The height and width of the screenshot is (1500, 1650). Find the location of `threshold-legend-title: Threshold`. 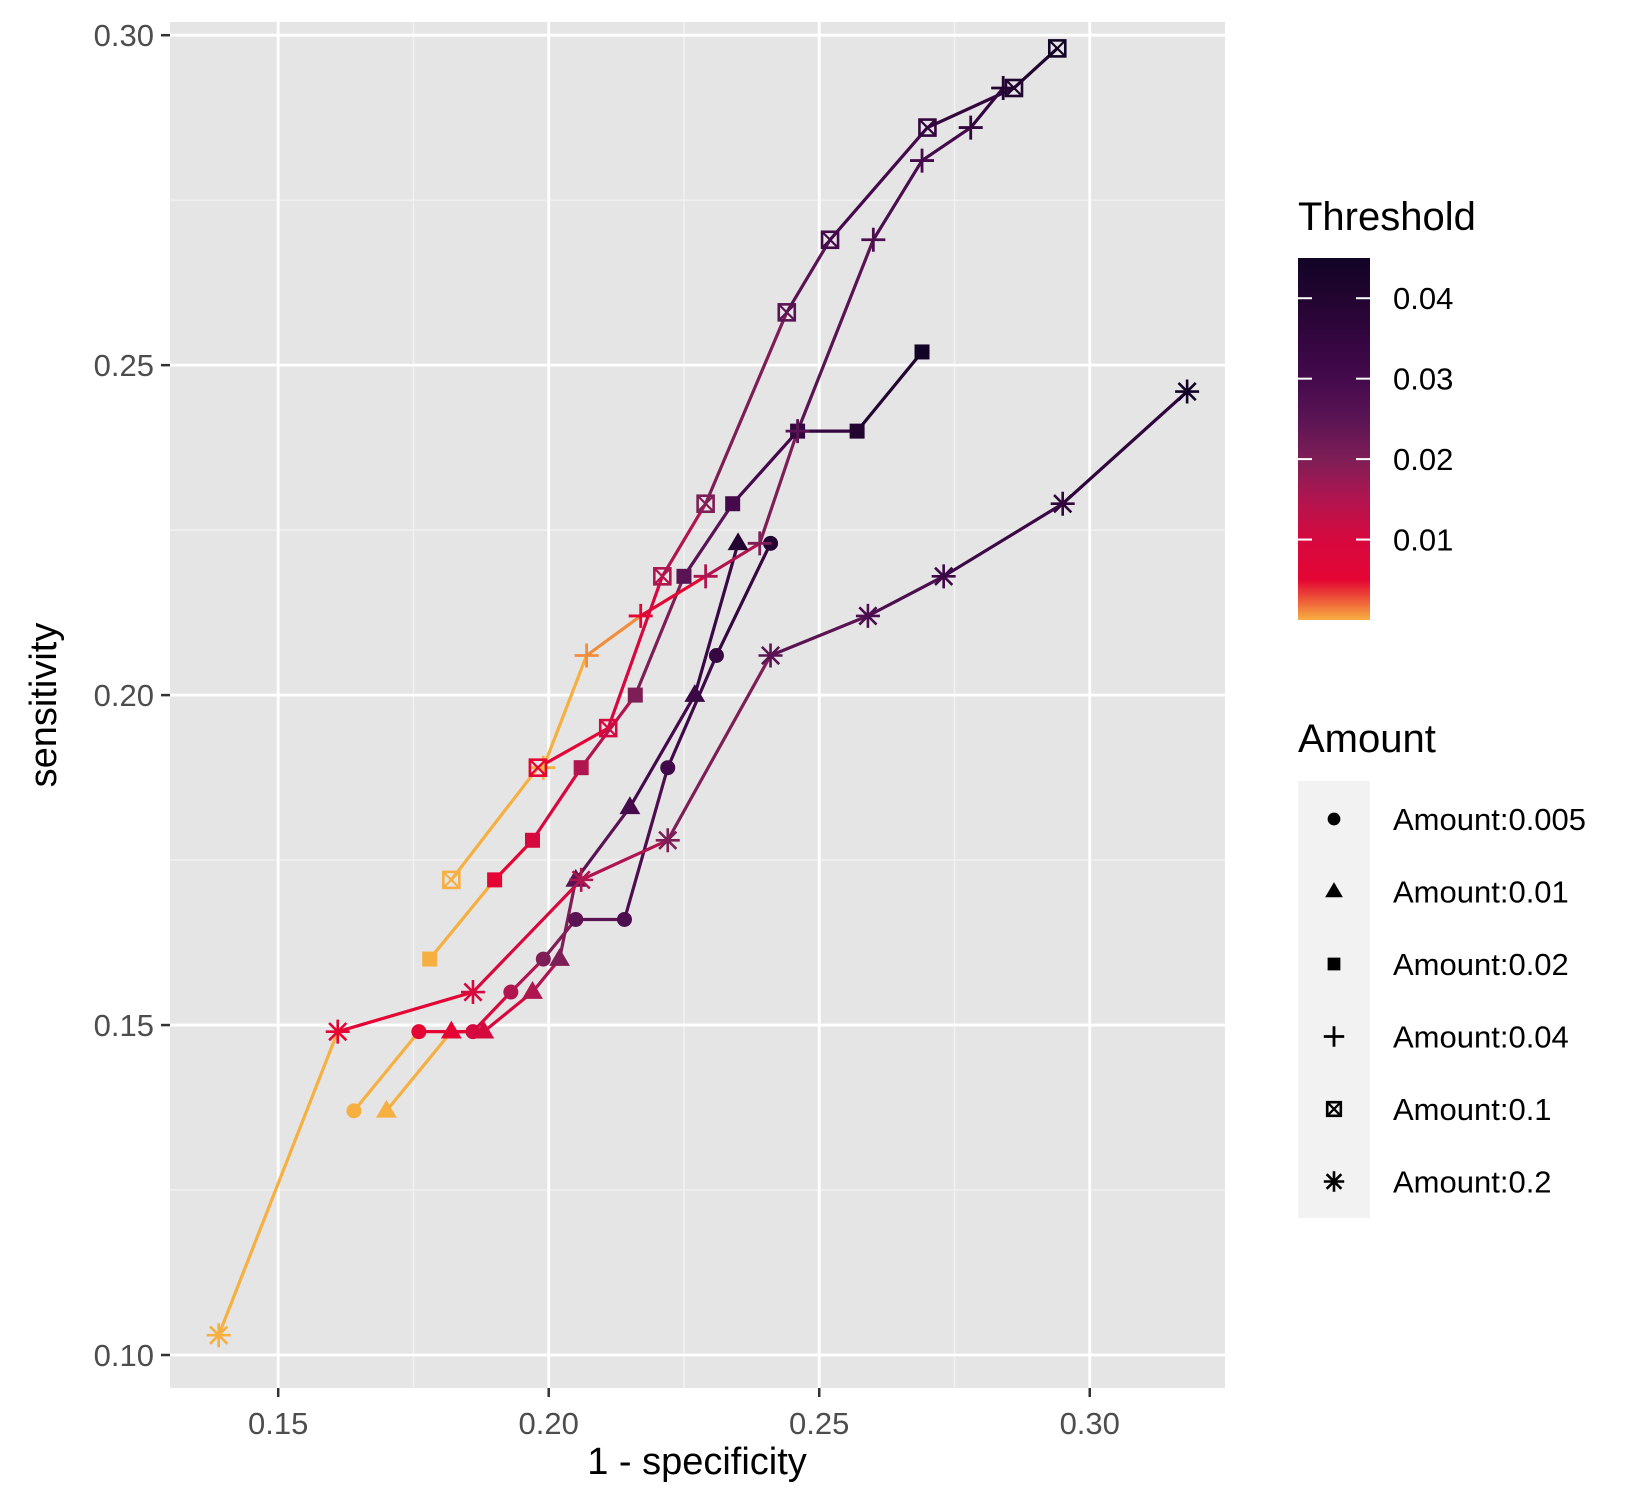

threshold-legend-title: Threshold is located at coordinates (1387, 217).